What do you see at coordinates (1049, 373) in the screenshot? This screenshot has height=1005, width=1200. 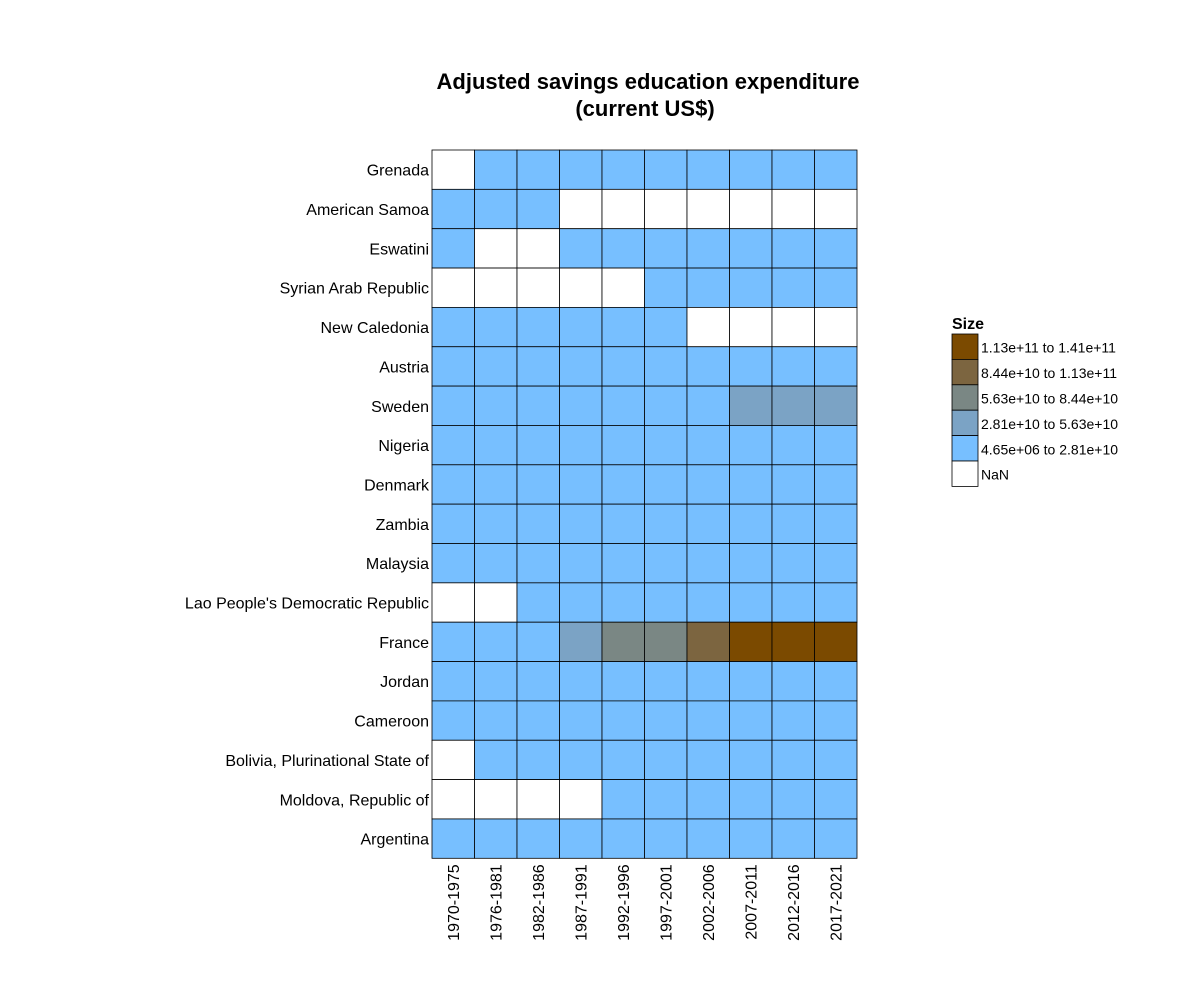 I see `legend-label: 8.44e+10 to 1.13e+11` at bounding box center [1049, 373].